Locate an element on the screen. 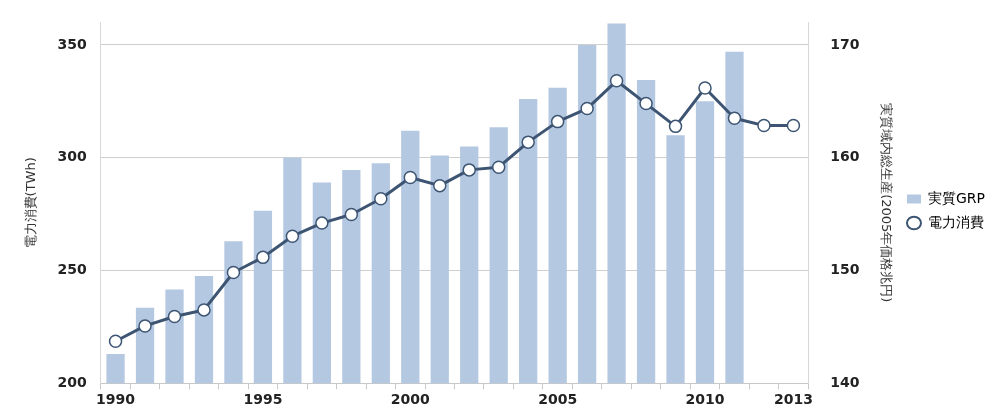  y2-tick-label: 150 is located at coordinates (845, 269).